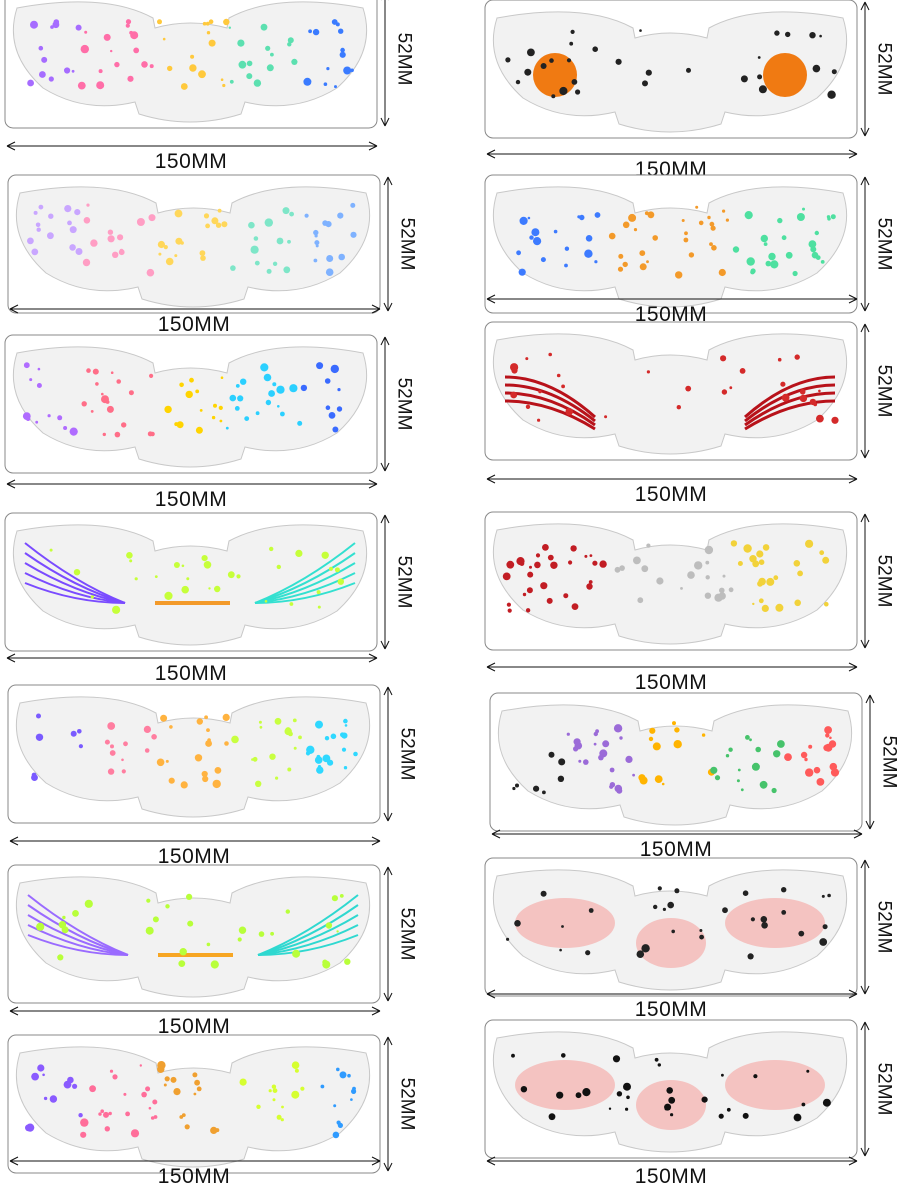 The image size is (900, 1200). Describe the element at coordinates (200, 940) in the screenshot. I see `sticker-graphic` at that location.